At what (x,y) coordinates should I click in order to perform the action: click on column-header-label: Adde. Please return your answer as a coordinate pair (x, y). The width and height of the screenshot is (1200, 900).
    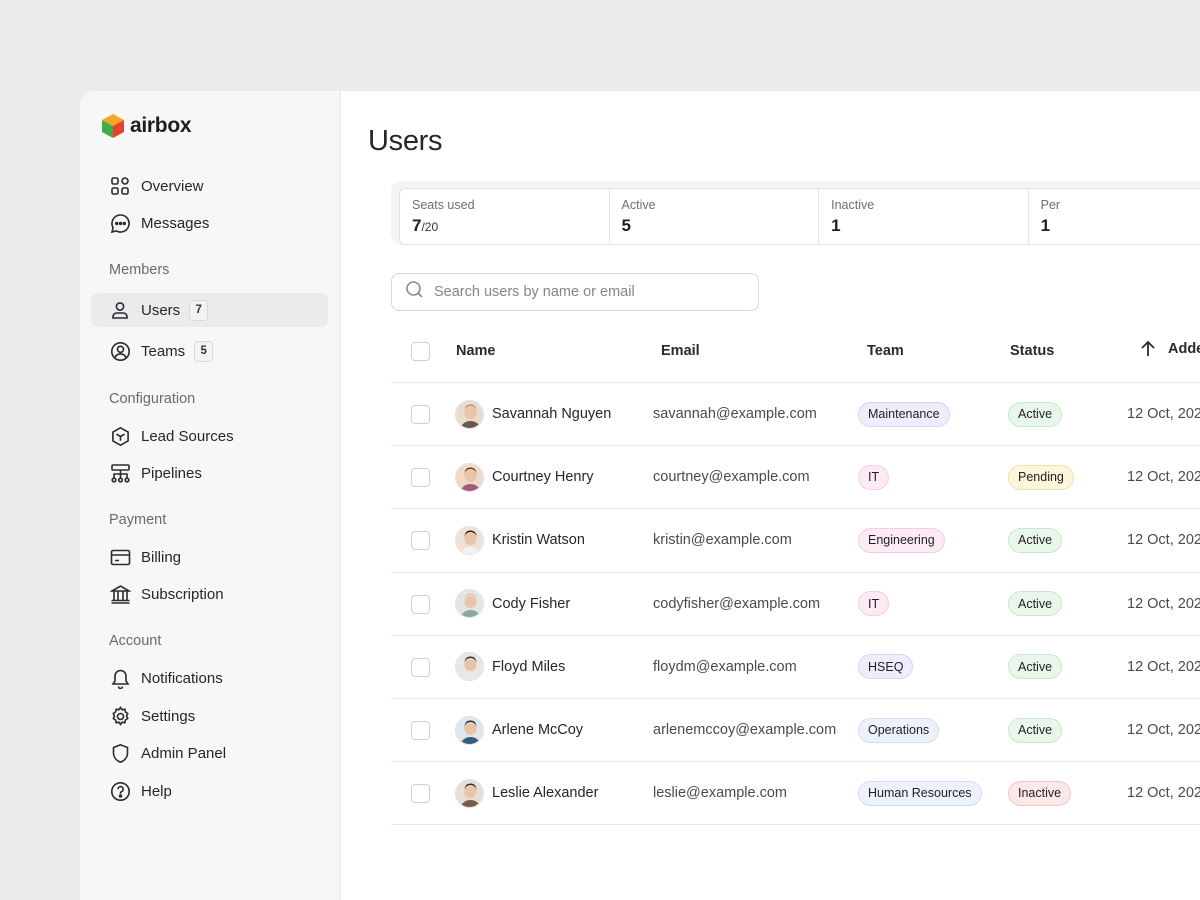
    Looking at the image, I should click on (1184, 349).